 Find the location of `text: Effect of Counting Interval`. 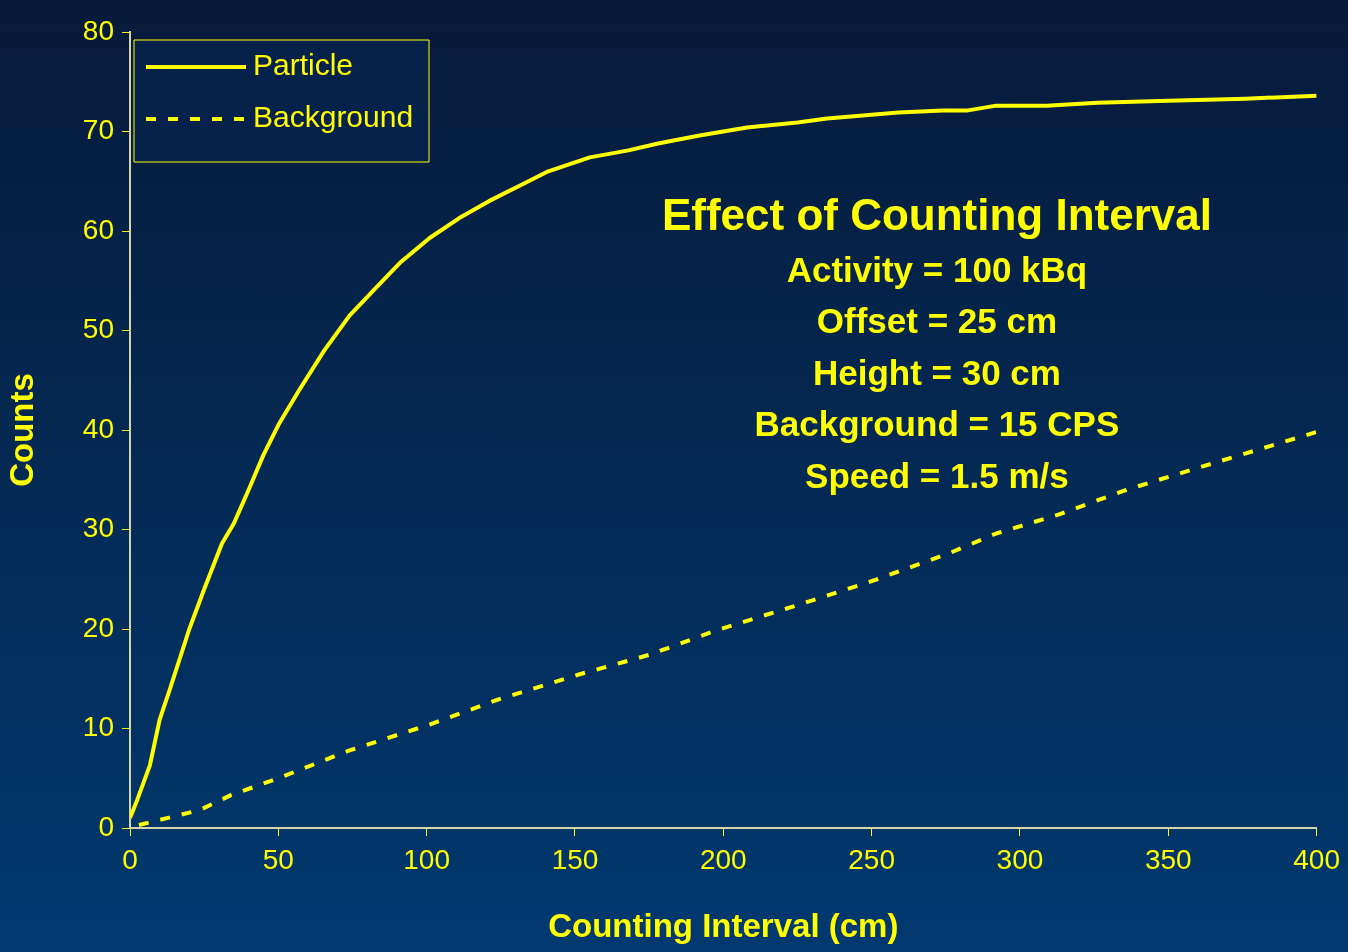

text: Effect of Counting Interval is located at coordinates (936, 215).